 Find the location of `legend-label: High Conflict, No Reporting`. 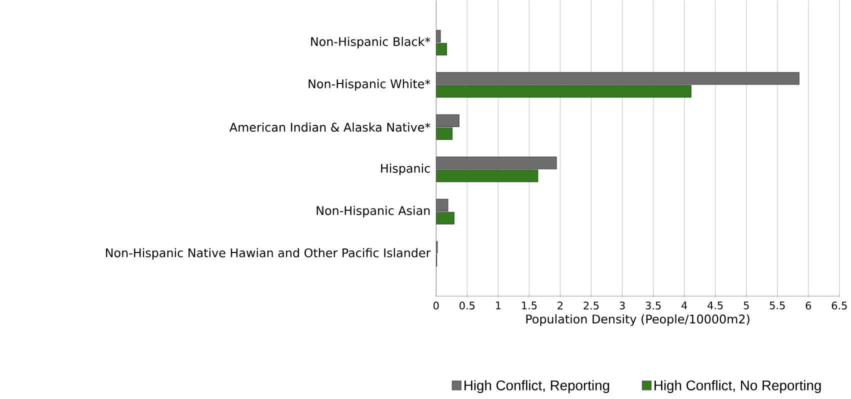

legend-label: High Conflict, No Reporting is located at coordinates (737, 387).